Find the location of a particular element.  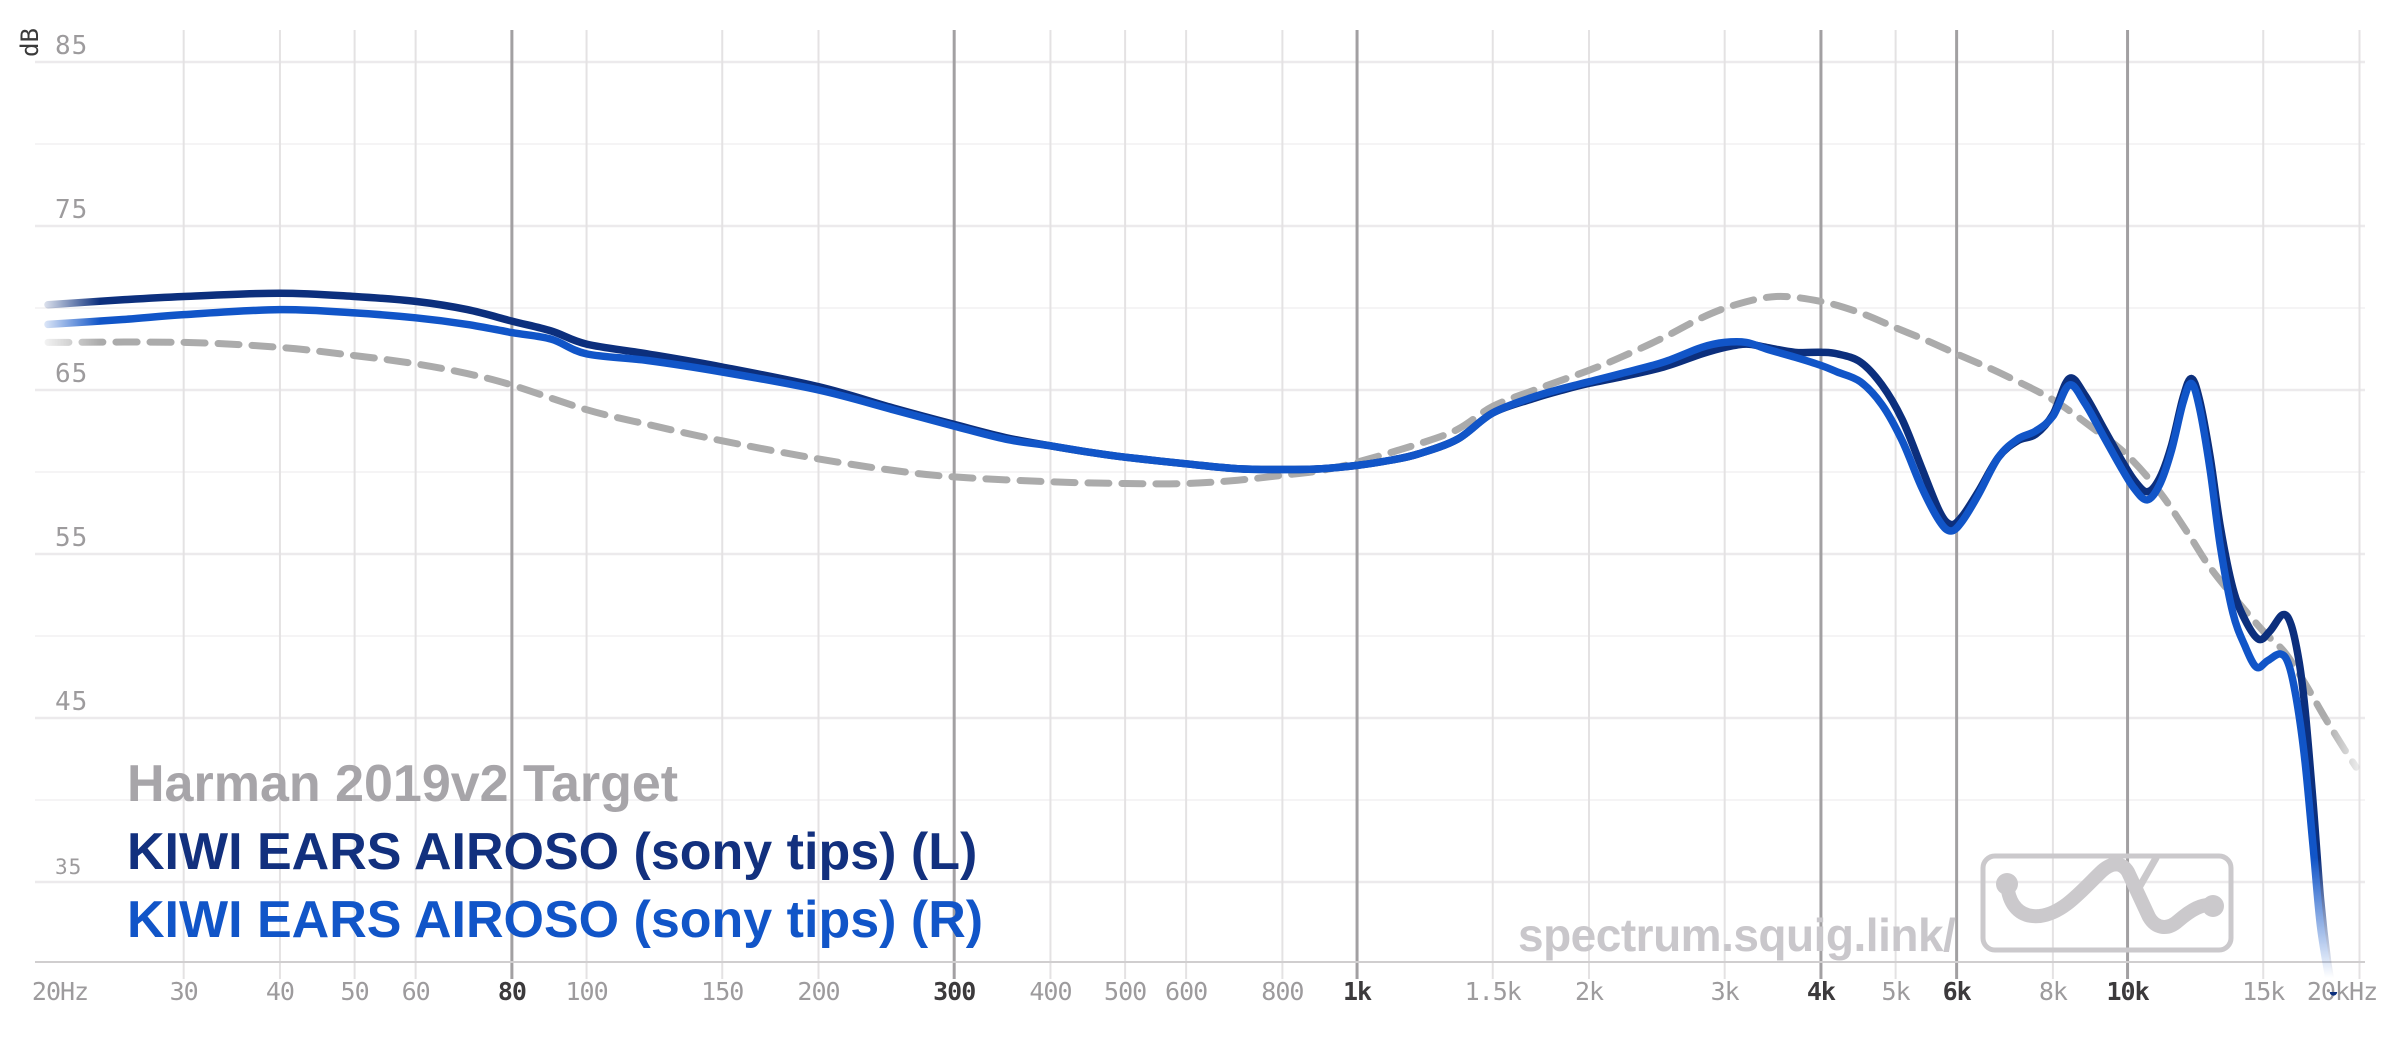

y-tick-label: 65 is located at coordinates (71, 374).